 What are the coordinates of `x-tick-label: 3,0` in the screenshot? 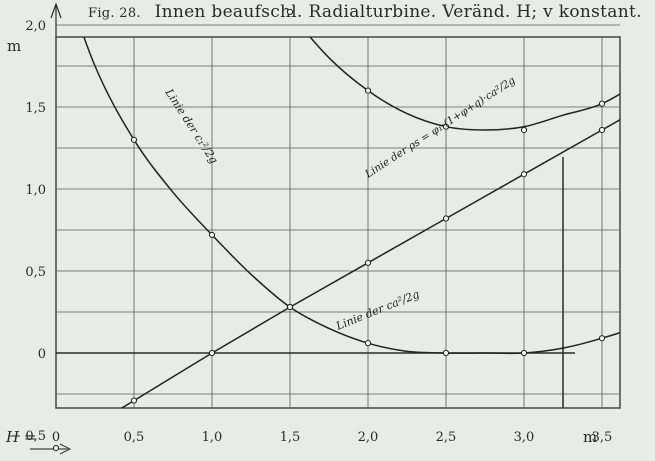 It's located at (524, 437).